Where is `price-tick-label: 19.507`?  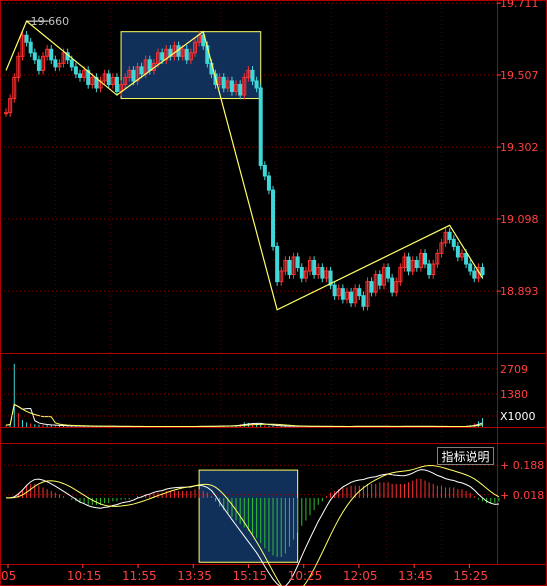
price-tick-label: 19.507 is located at coordinates (519, 75).